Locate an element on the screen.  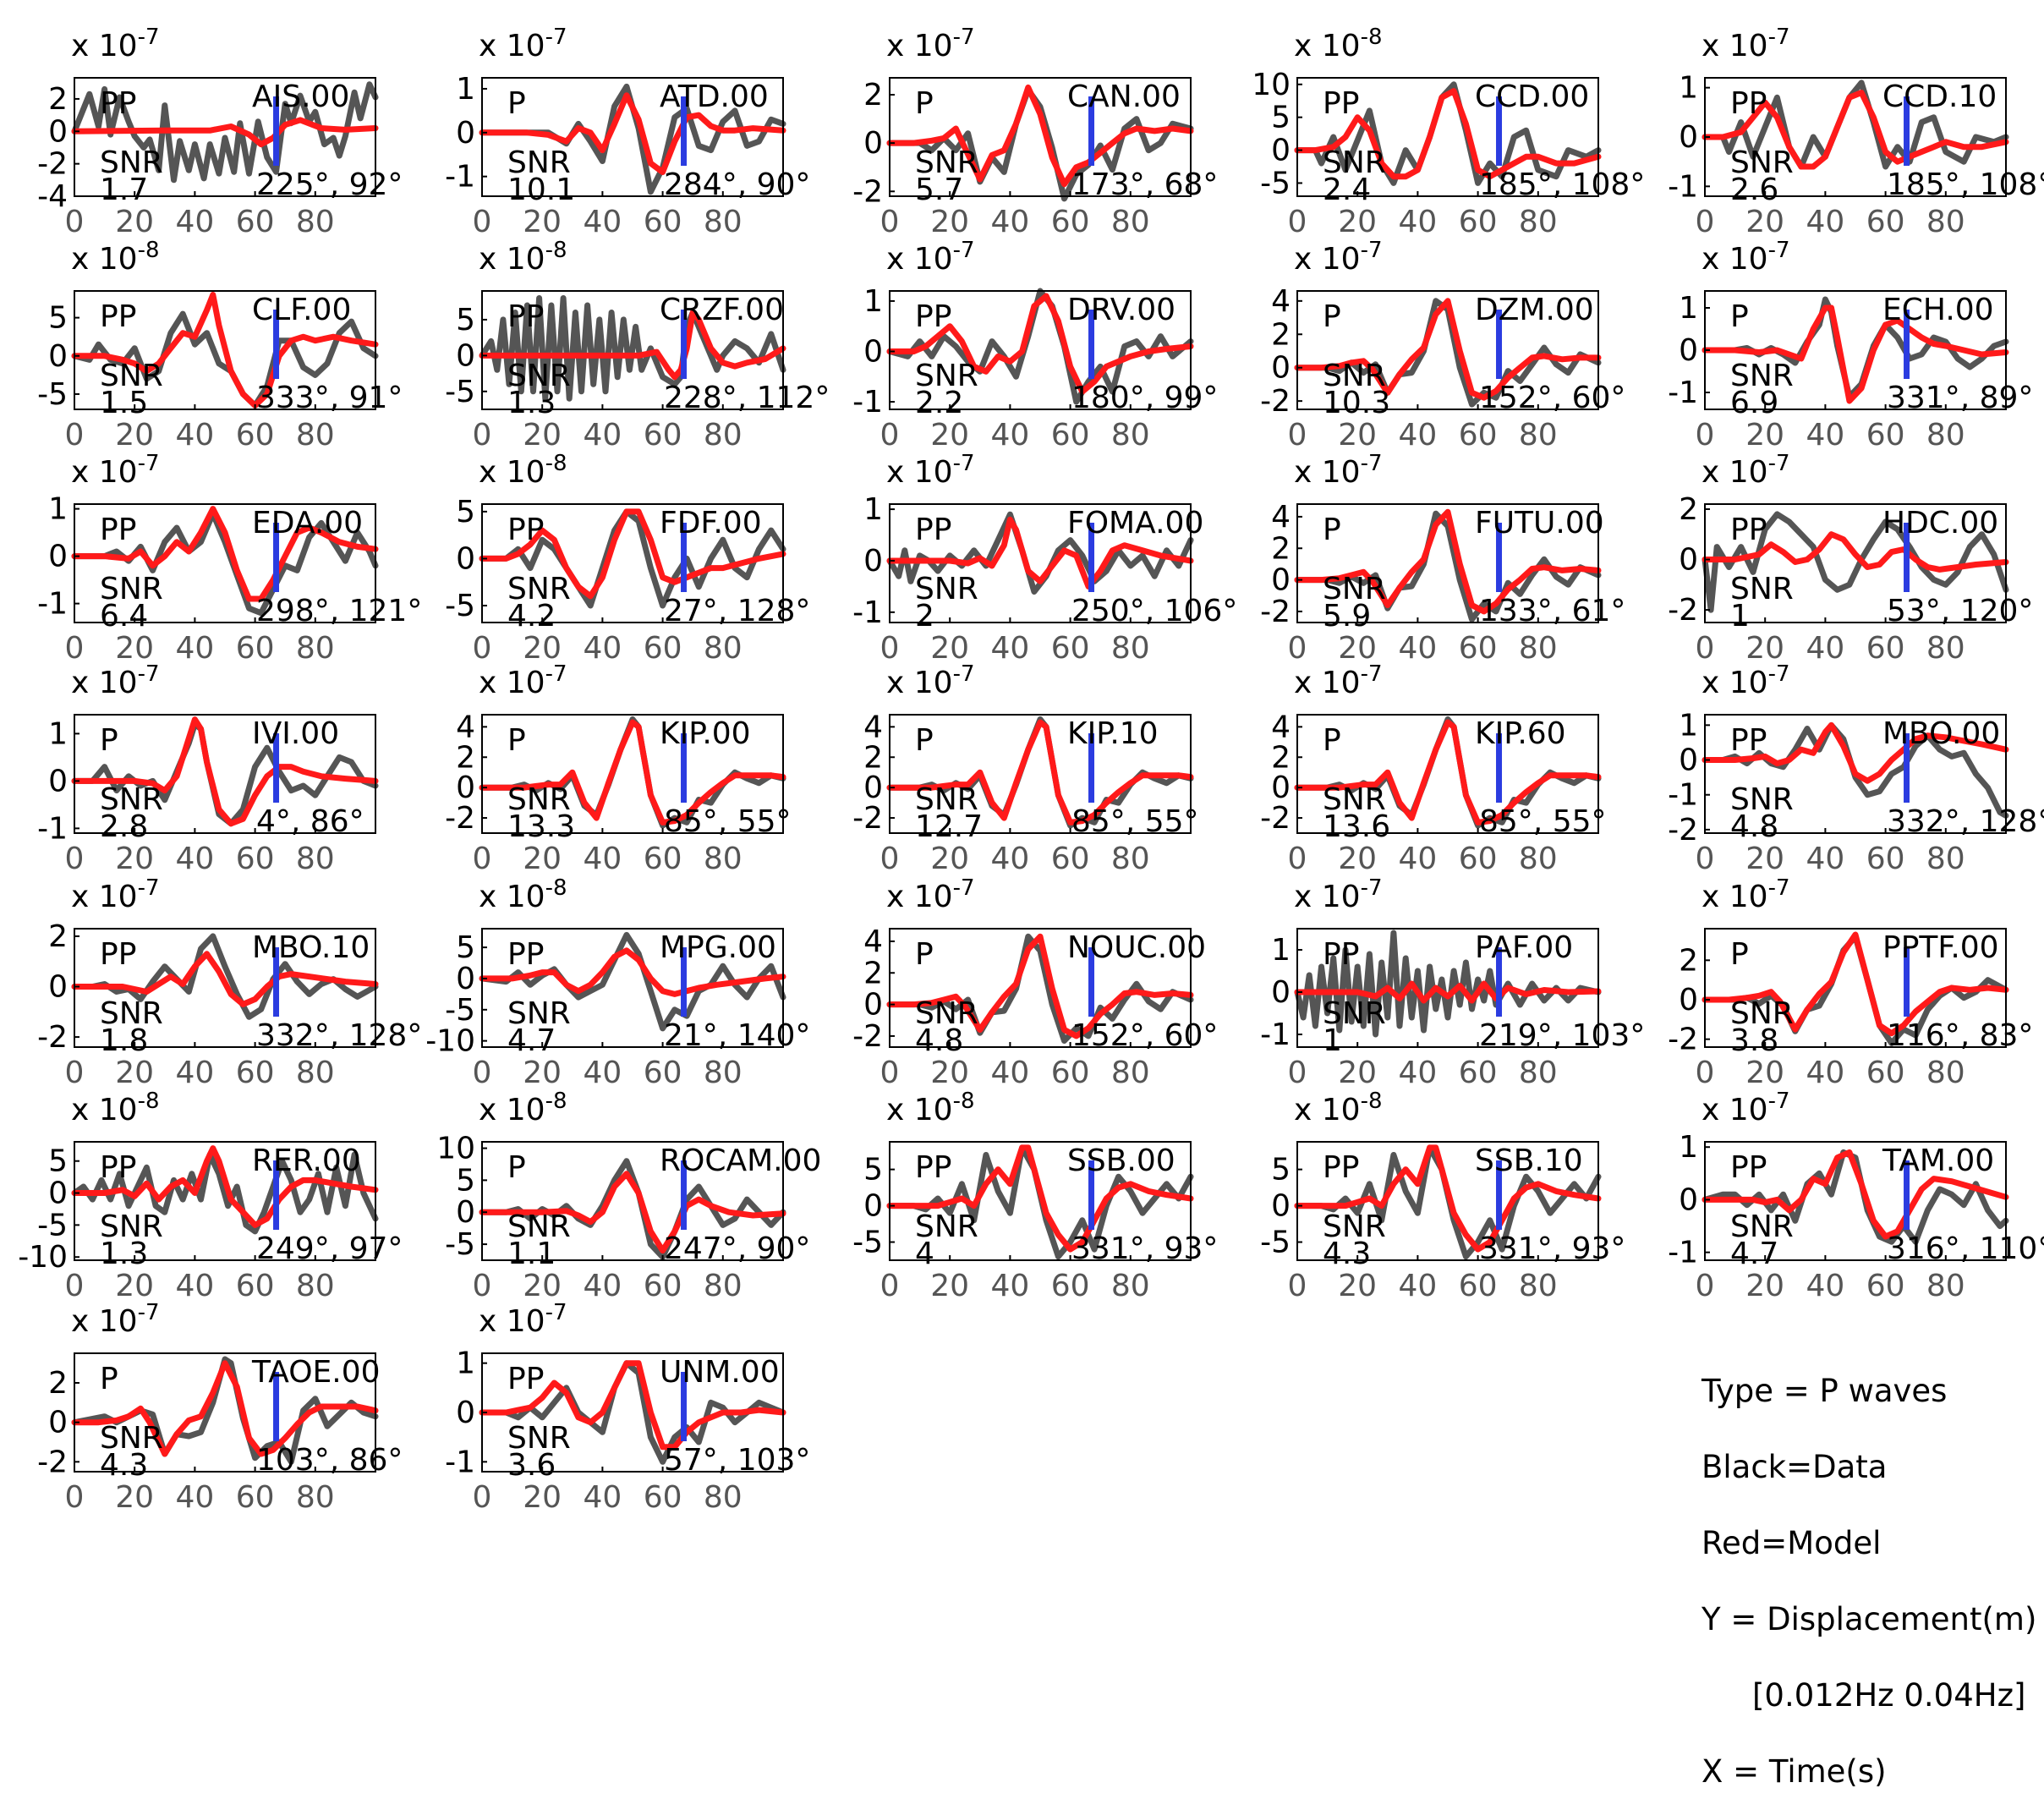
az-dist-label: 250°, 106° is located at coordinates (1154, 611).